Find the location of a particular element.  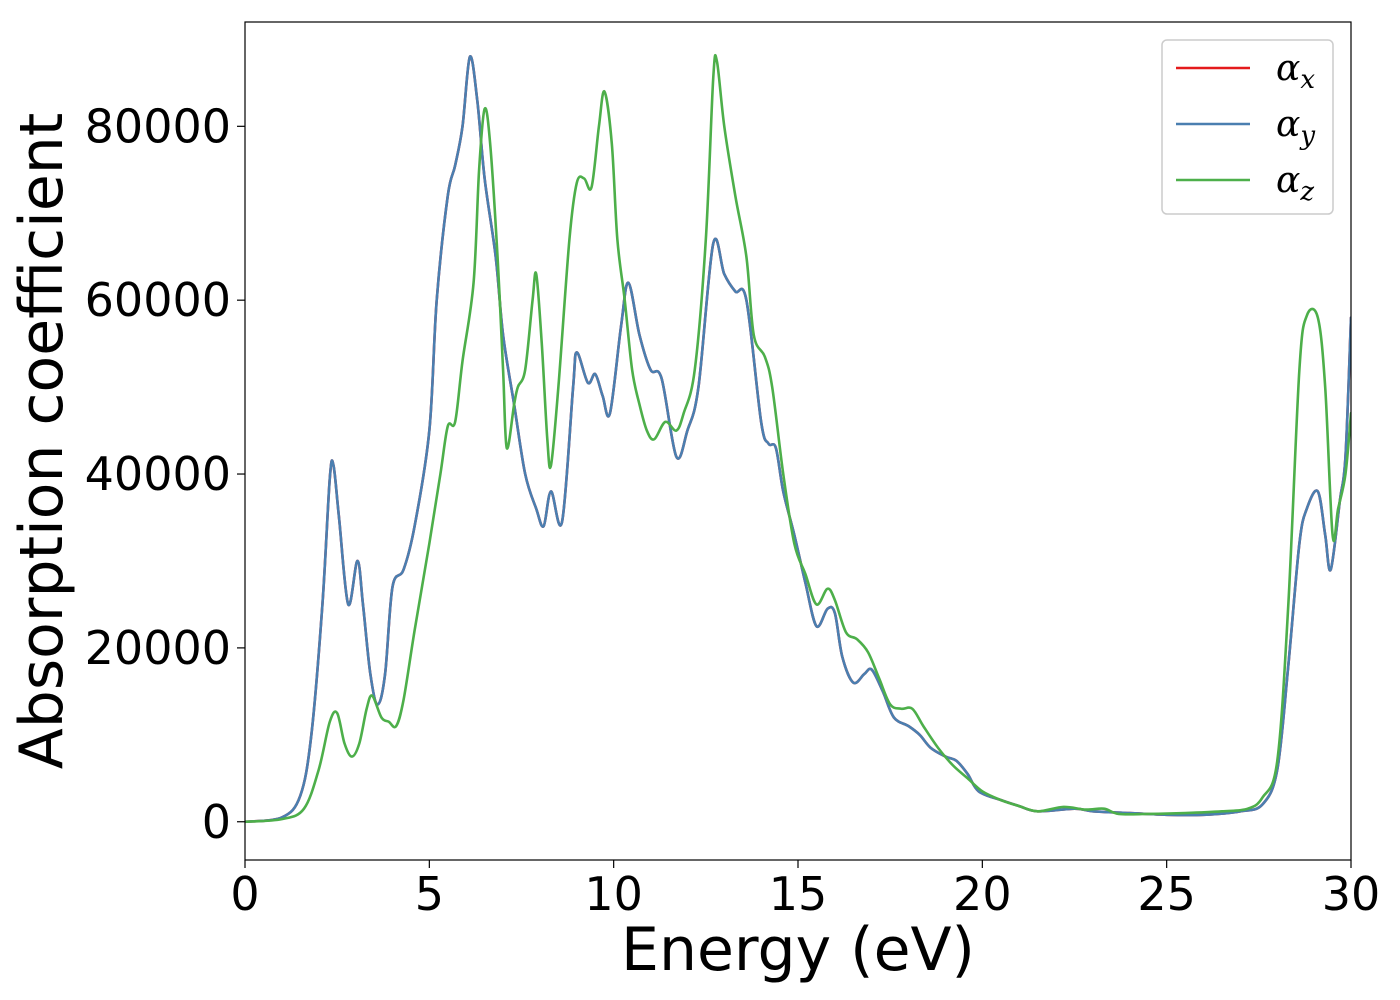

y-tick-label: 0 is located at coordinates (216, 822).